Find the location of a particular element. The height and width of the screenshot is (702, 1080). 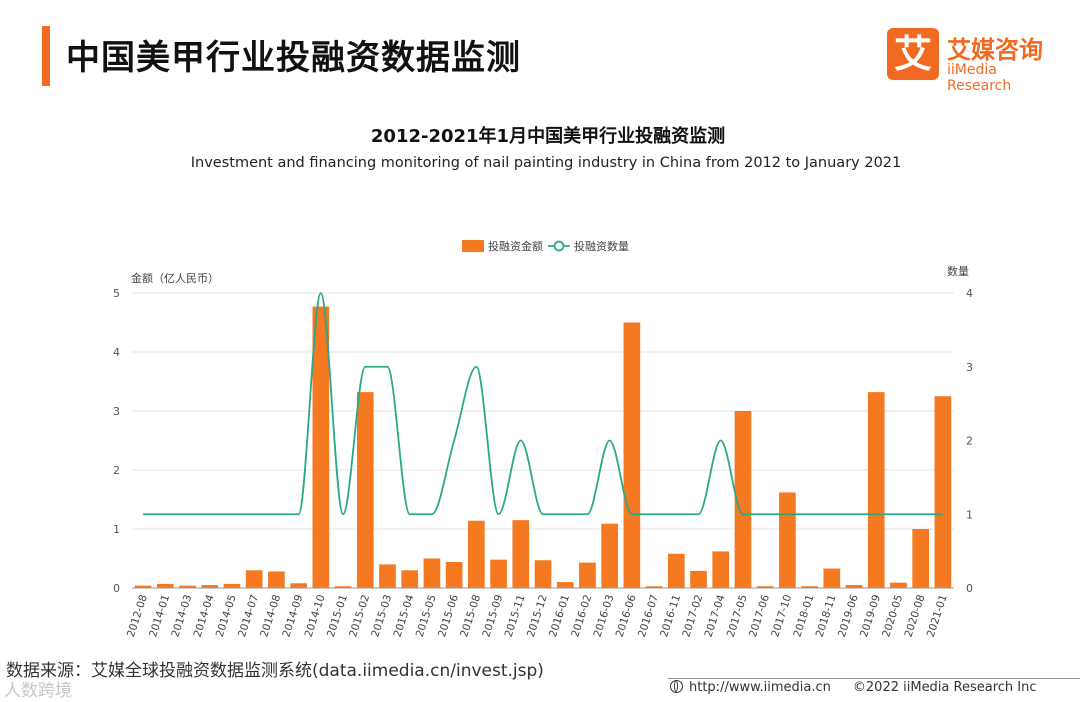

logo-chinese-name: 艾媒咨询 is located at coordinates (995, 50).